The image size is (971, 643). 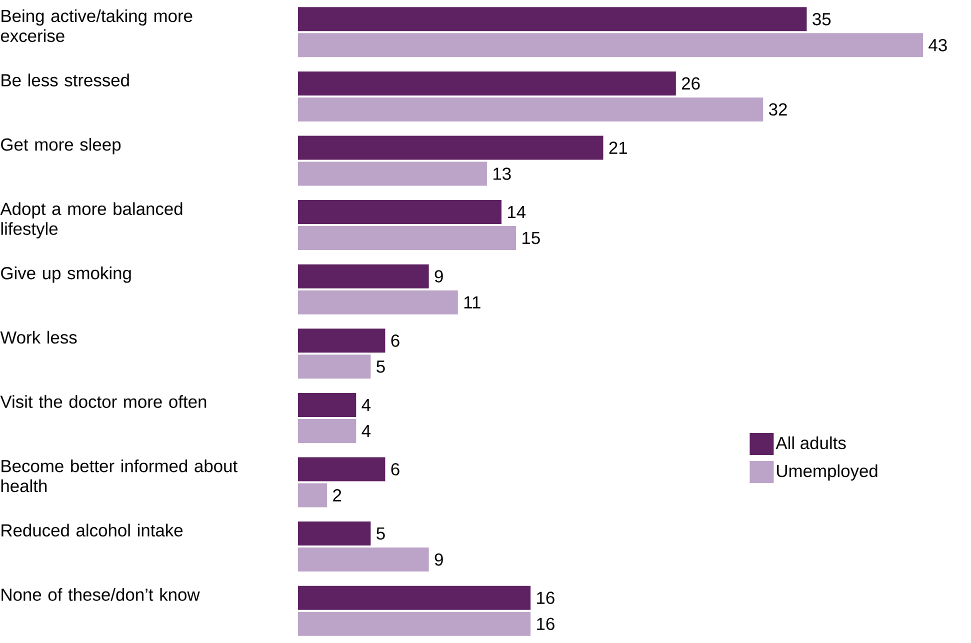 What do you see at coordinates (531, 238) in the screenshot?
I see `data-label: 15` at bounding box center [531, 238].